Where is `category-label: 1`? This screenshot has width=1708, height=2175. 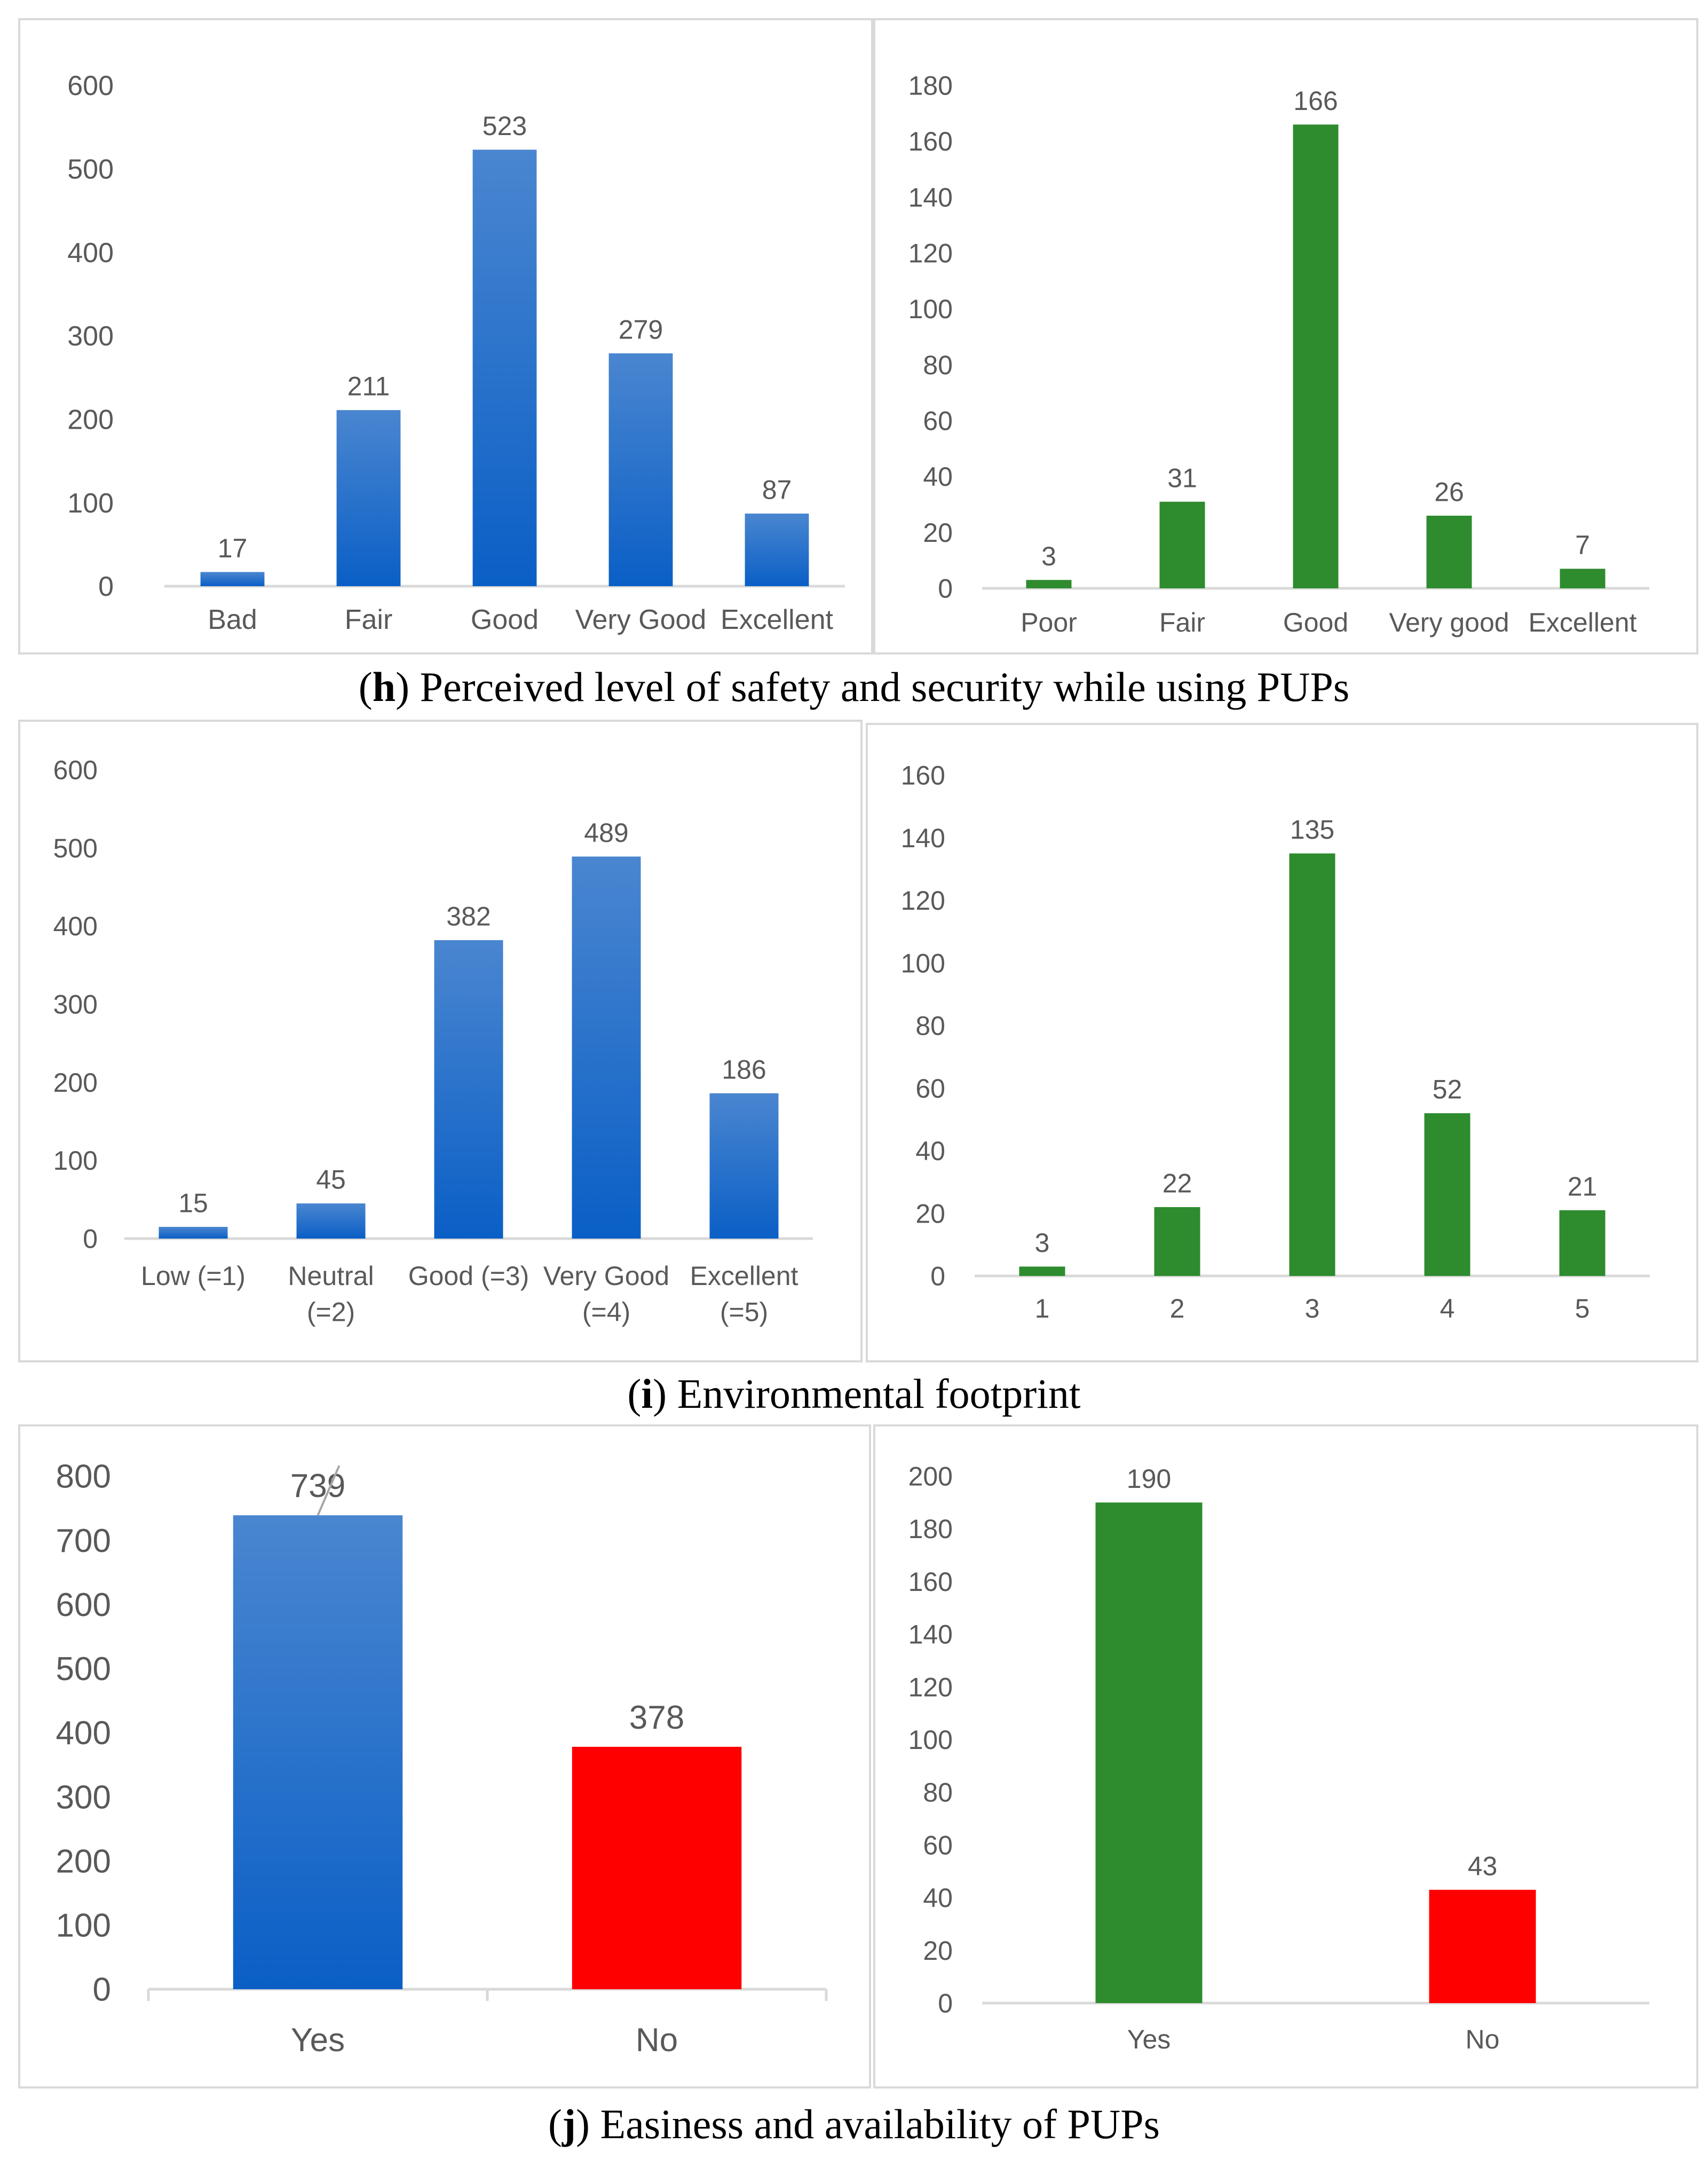
category-label: 1 is located at coordinates (1042, 1309).